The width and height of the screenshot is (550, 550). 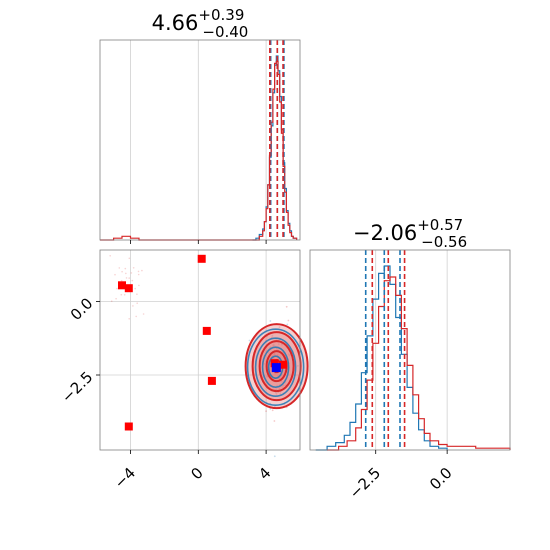 I want to click on p3-grid, so click(x=411, y=350).